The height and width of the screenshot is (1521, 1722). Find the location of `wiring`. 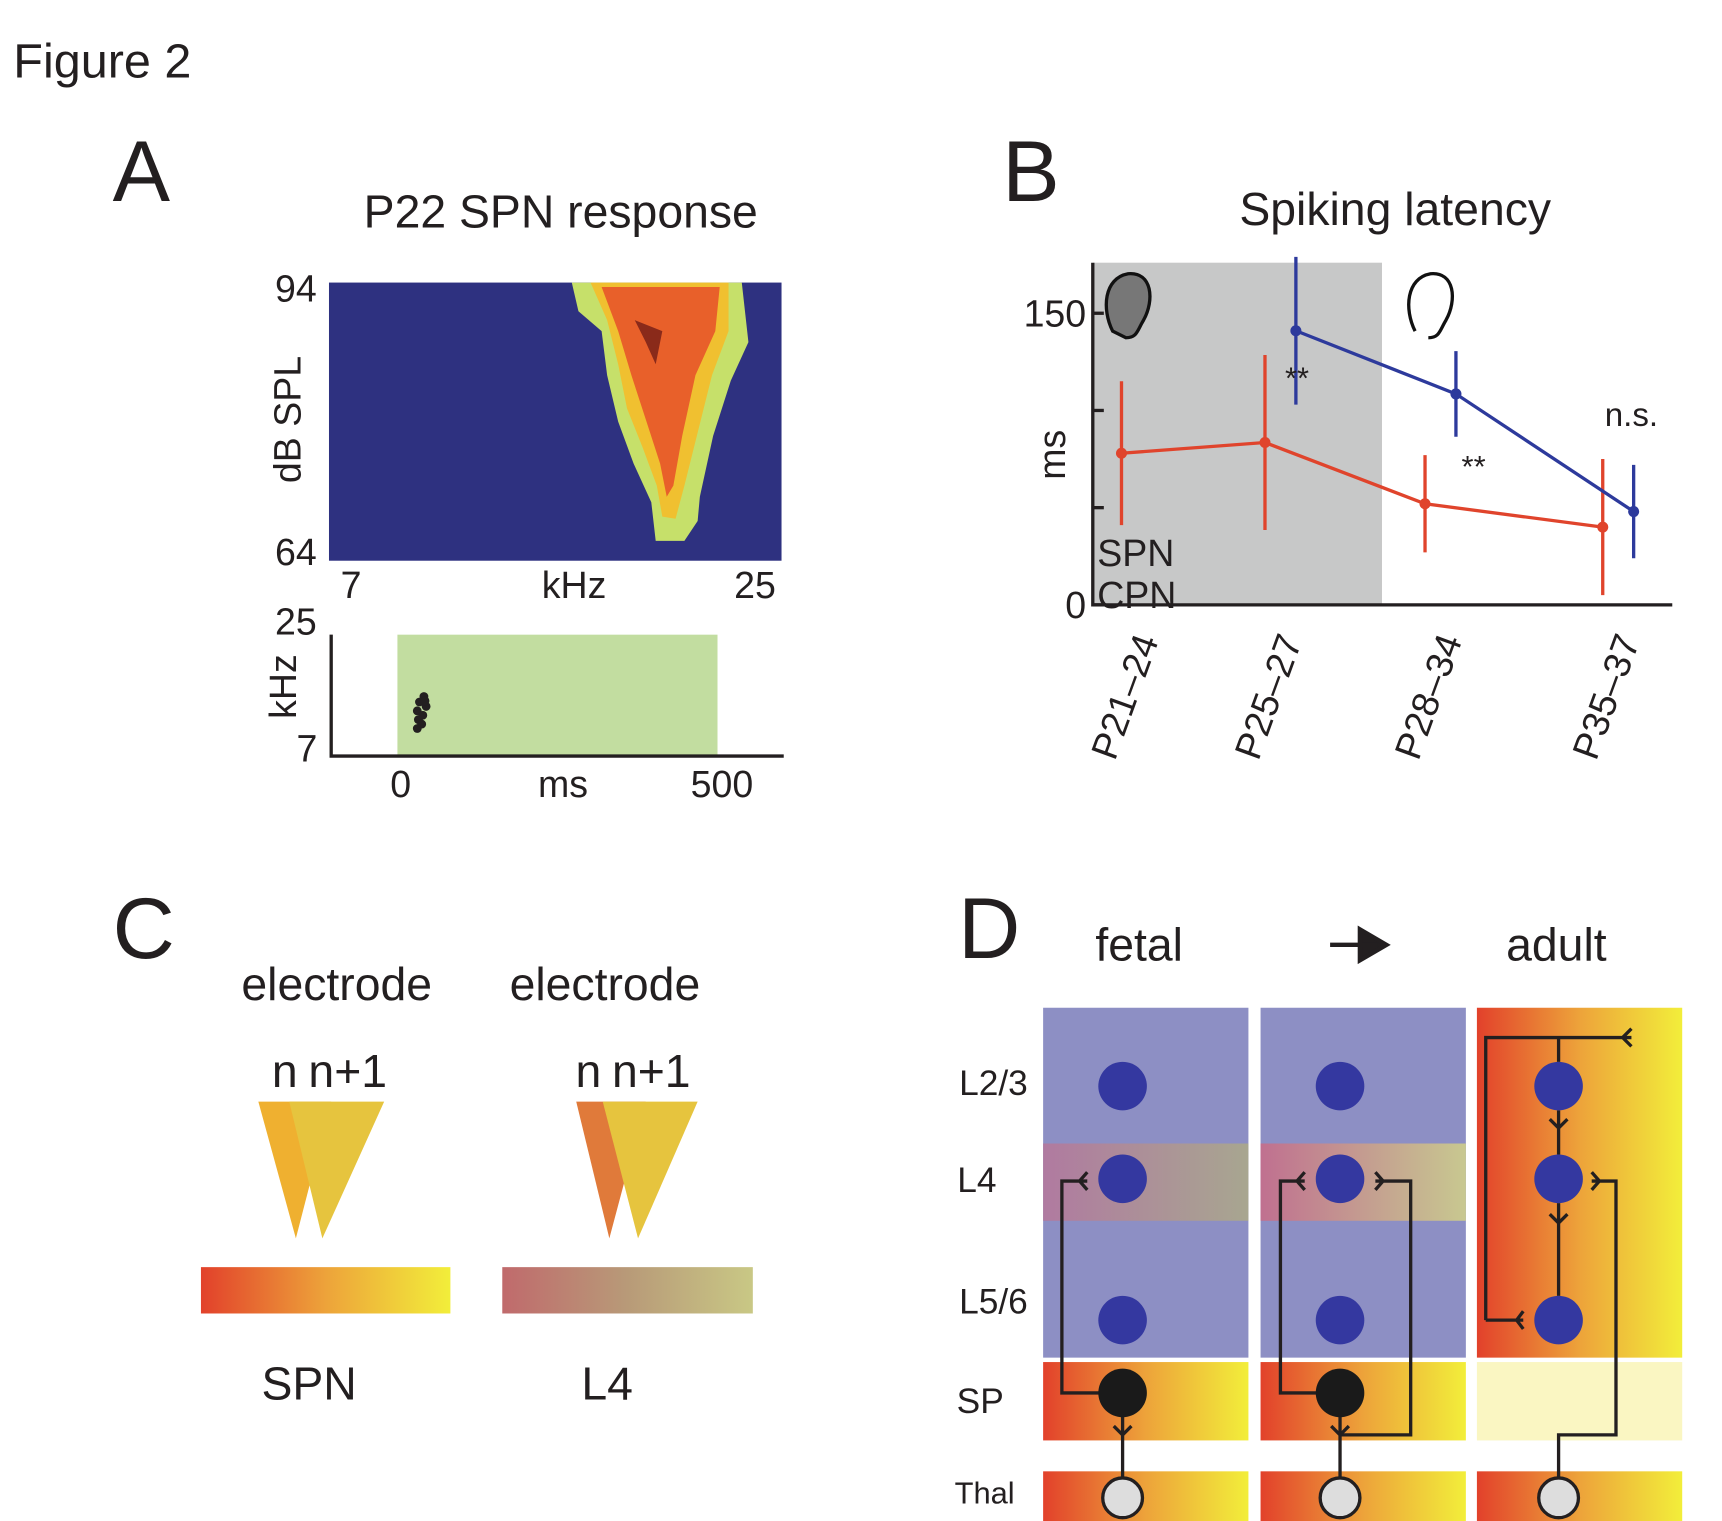

wiring is located at coordinates (1346, 1253).